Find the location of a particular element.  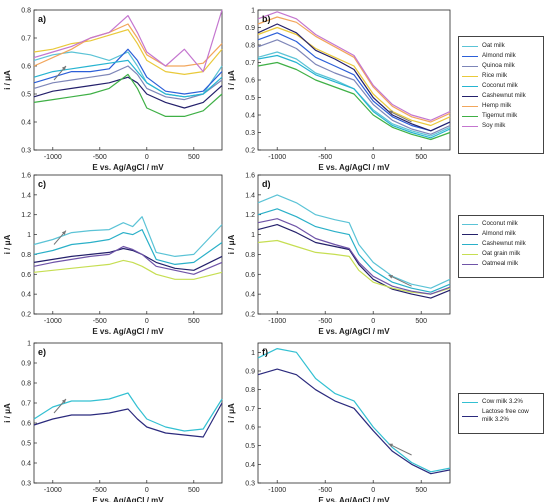

y-tick-label: 1.4 is located at coordinates (250, 195).